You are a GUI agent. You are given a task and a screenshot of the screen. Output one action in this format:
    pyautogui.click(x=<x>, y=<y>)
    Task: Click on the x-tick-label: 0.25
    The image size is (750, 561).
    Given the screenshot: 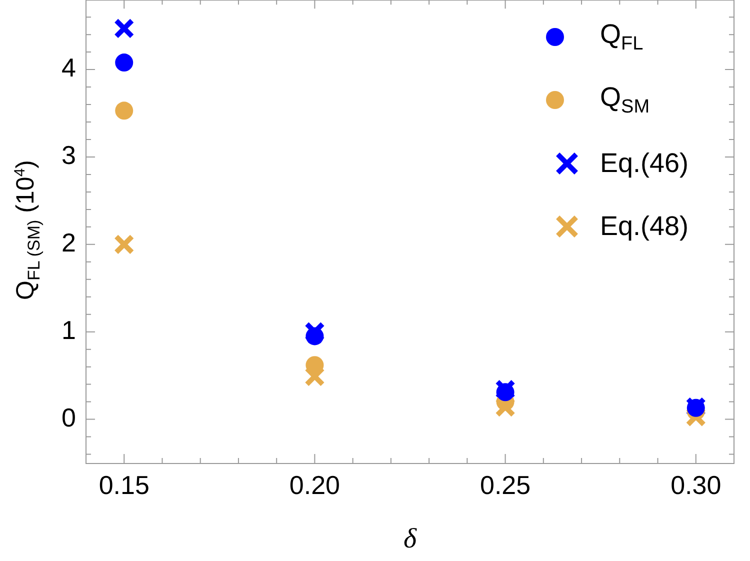 What is the action you would take?
    pyautogui.click(x=505, y=485)
    